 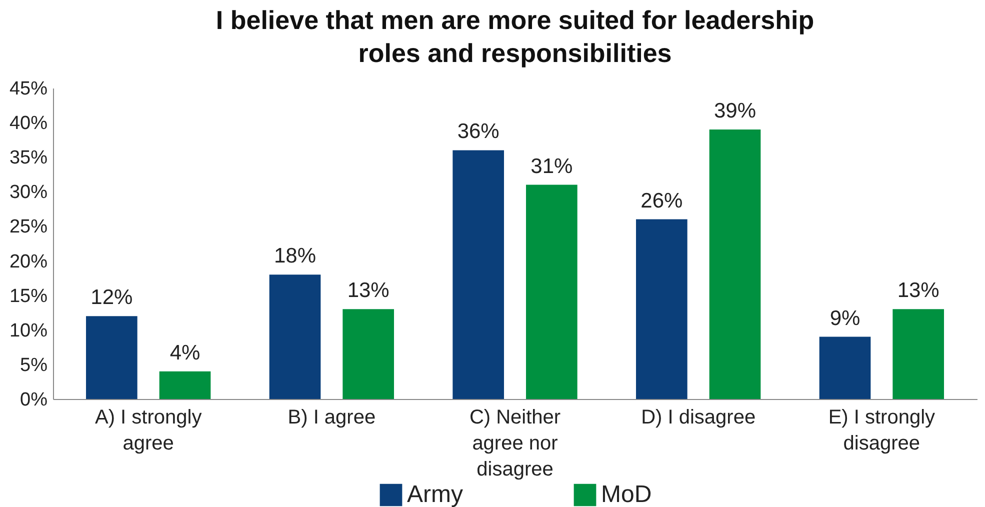 I want to click on x-tick-label: A) I strongly agree, so click(x=148, y=430).